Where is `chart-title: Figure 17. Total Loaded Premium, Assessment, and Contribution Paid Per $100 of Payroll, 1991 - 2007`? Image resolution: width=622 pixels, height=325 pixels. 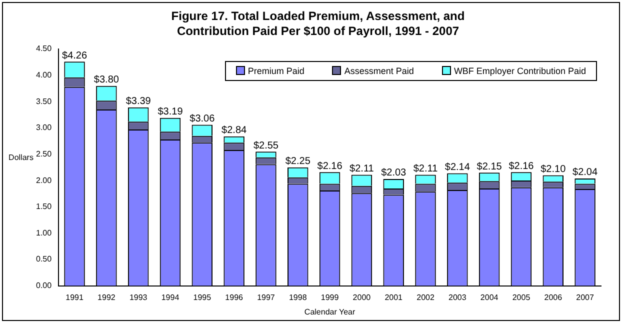
chart-title: Figure 17. Total Loaded Premium, Assessment, and Contribution Paid Per $100 of Payroll, 1991 - 2007 is located at coordinates (318, 24).